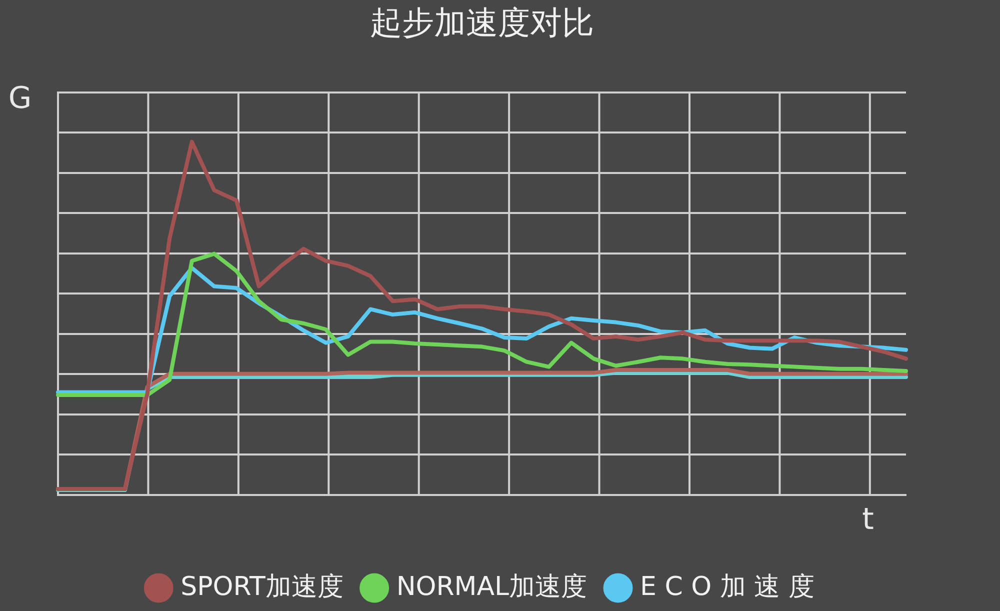 The image size is (1000, 611). Describe the element at coordinates (492, 587) in the screenshot. I see `legend-label: NORMAL加速度` at that location.